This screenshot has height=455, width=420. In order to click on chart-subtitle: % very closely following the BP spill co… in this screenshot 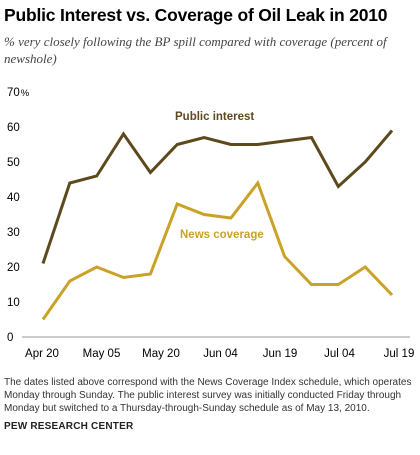, I will do `click(195, 50)`.